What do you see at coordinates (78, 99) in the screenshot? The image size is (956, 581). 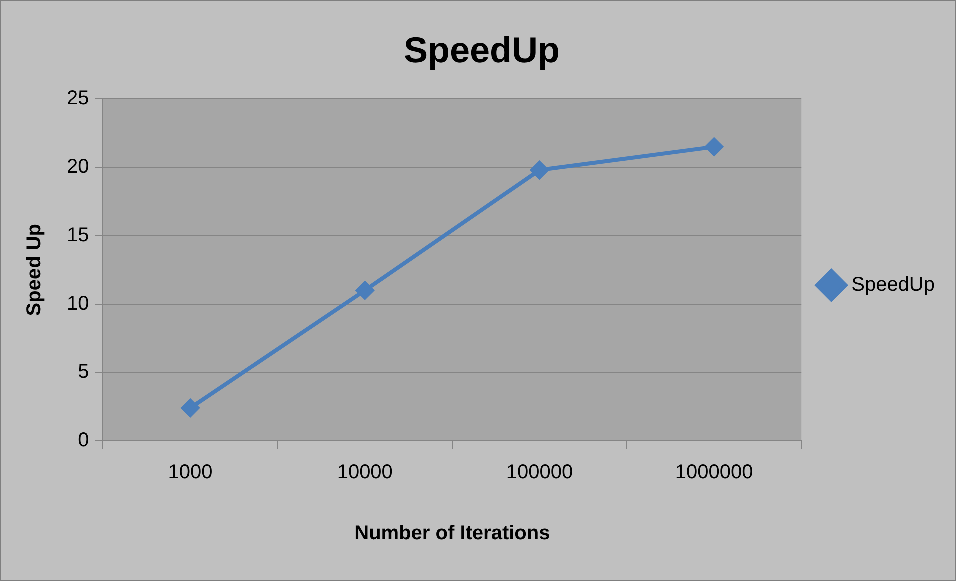 I see `y-tick-label: 25` at bounding box center [78, 99].